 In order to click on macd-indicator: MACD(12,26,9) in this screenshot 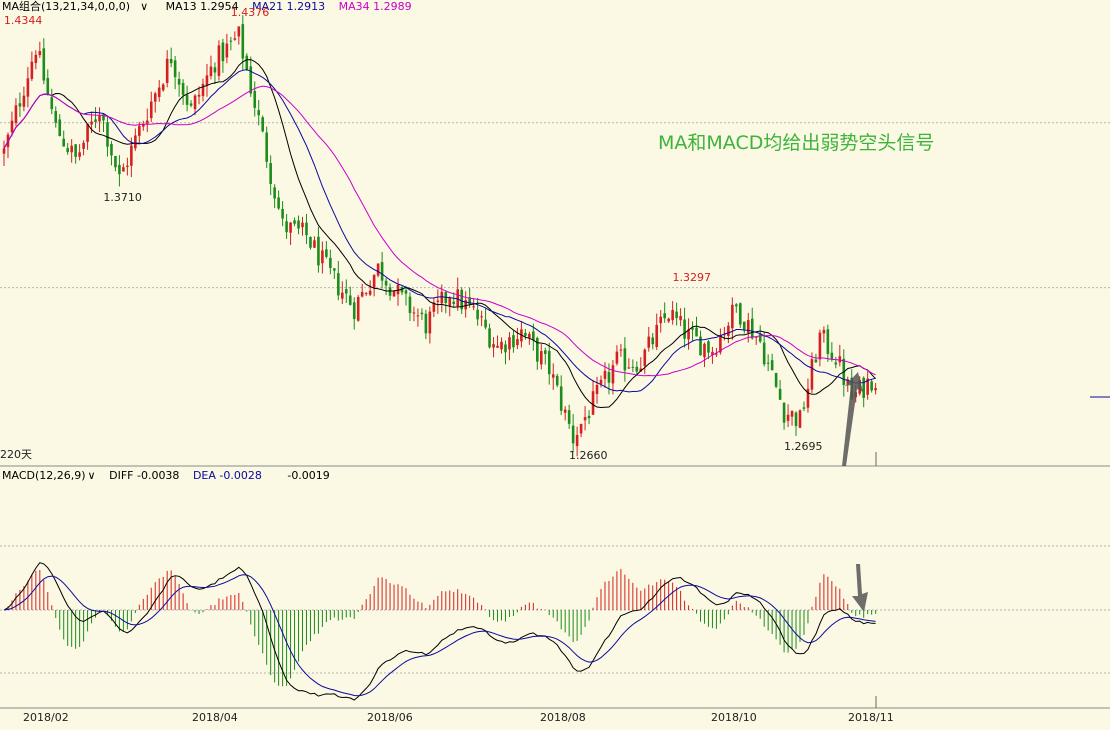, I will do `click(44, 475)`.